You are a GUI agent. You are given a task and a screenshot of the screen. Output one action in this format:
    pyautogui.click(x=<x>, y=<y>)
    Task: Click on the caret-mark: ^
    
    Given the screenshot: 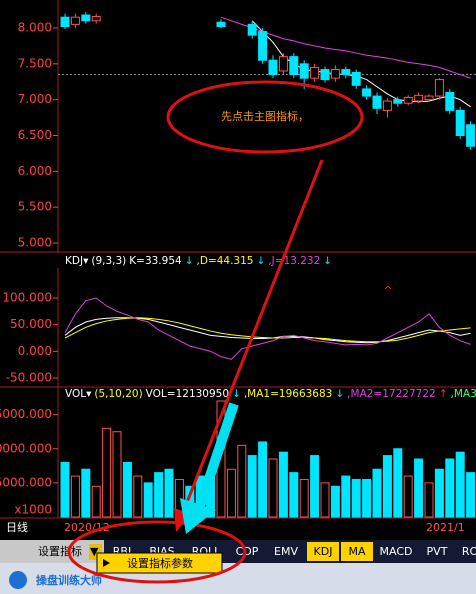 What is the action you would take?
    pyautogui.click(x=387, y=290)
    